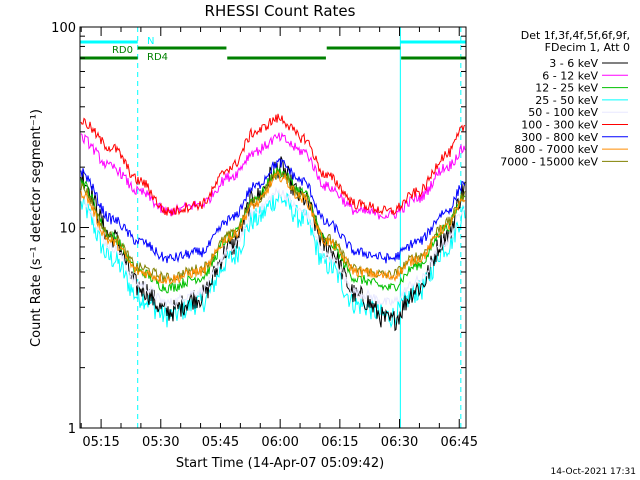  I want to click on legend-label-0: 3 - 6 keV, so click(573, 63).